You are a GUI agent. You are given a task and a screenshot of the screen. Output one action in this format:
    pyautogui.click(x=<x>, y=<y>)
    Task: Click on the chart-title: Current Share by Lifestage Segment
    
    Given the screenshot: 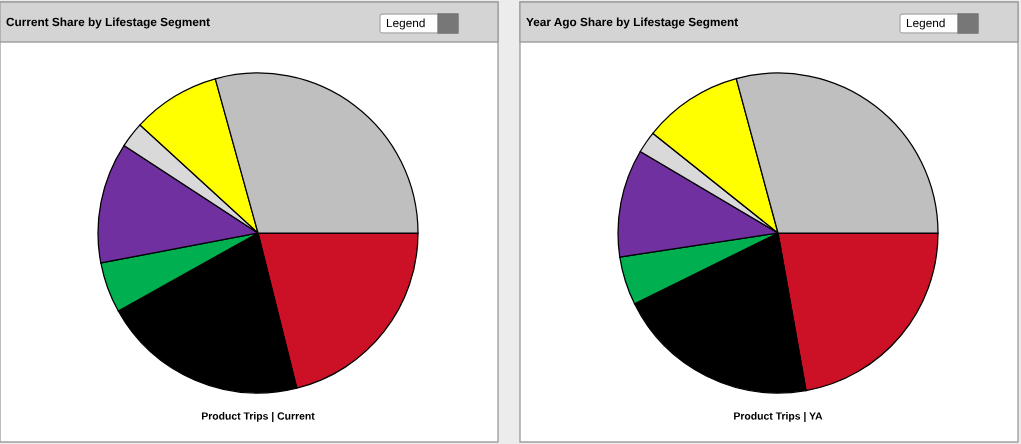 What is the action you would take?
    pyautogui.click(x=108, y=23)
    